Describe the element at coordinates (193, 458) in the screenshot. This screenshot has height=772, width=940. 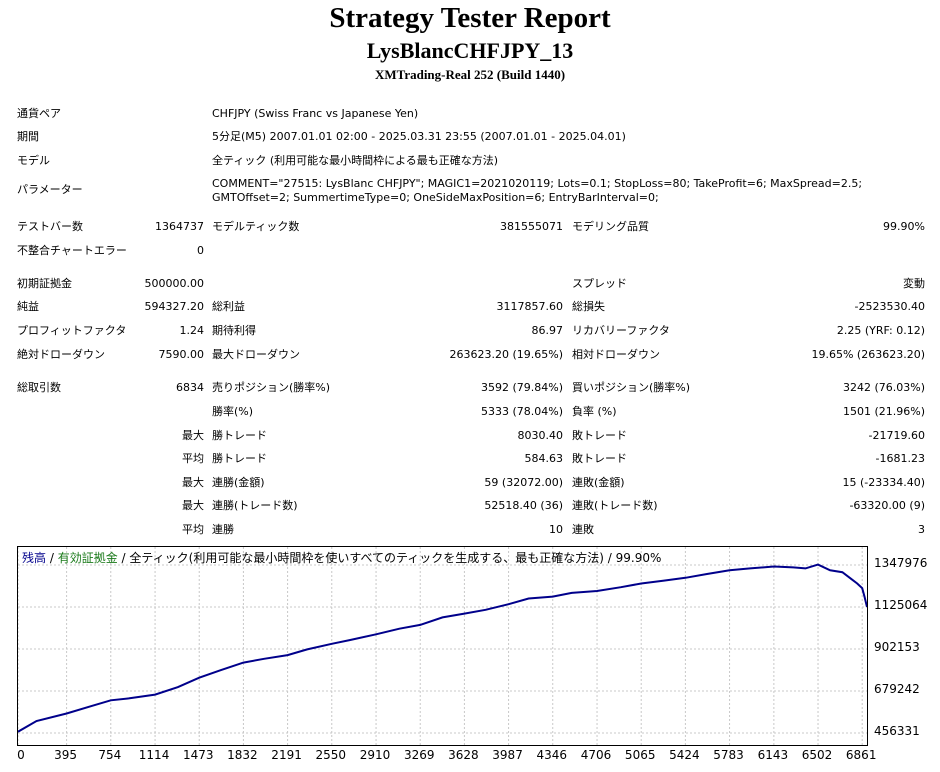
I see `average-prefix: 平均` at that location.